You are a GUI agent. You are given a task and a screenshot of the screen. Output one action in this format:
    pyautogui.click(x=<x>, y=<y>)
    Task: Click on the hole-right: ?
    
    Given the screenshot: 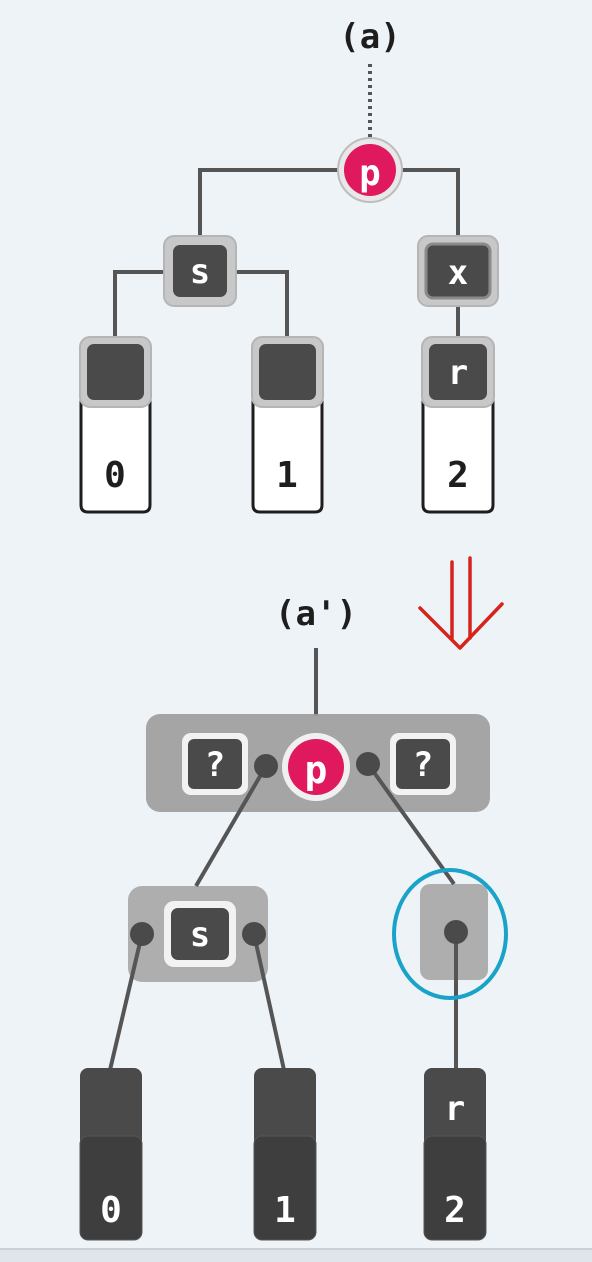 What is the action you would take?
    pyautogui.click(x=423, y=764)
    